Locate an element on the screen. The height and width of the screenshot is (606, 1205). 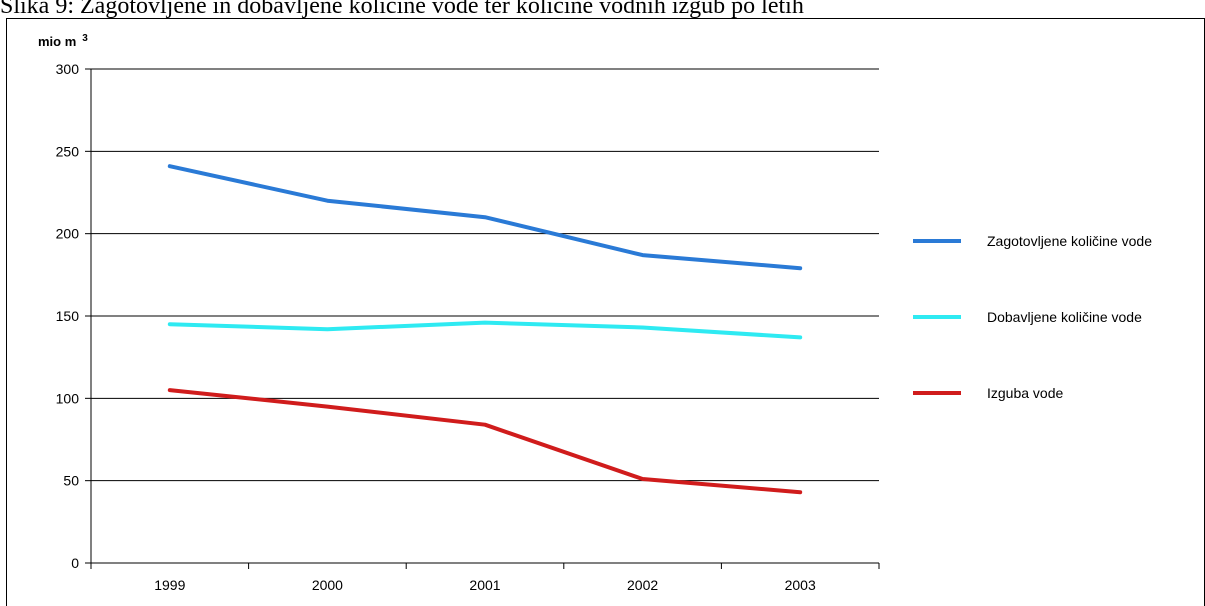
legend-label: Izguba vode is located at coordinates (1025, 393).